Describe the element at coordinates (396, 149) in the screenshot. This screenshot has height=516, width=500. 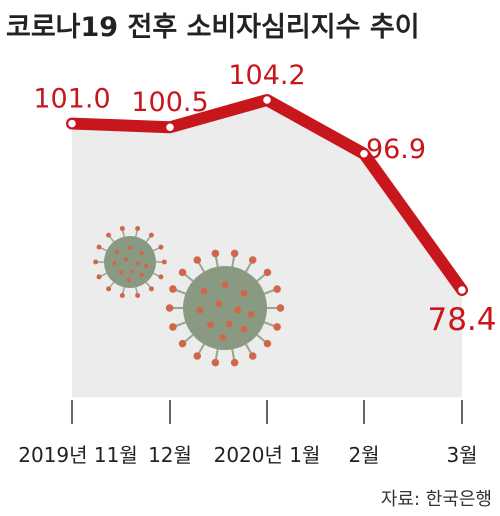
I see `data-label: 96.9` at that location.